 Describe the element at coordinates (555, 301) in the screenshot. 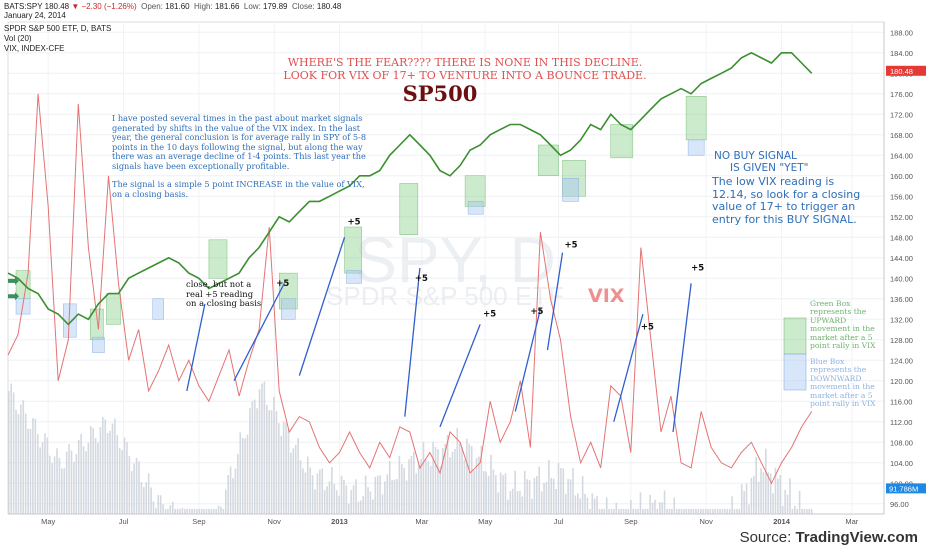

I see `vix-trend-line` at that location.